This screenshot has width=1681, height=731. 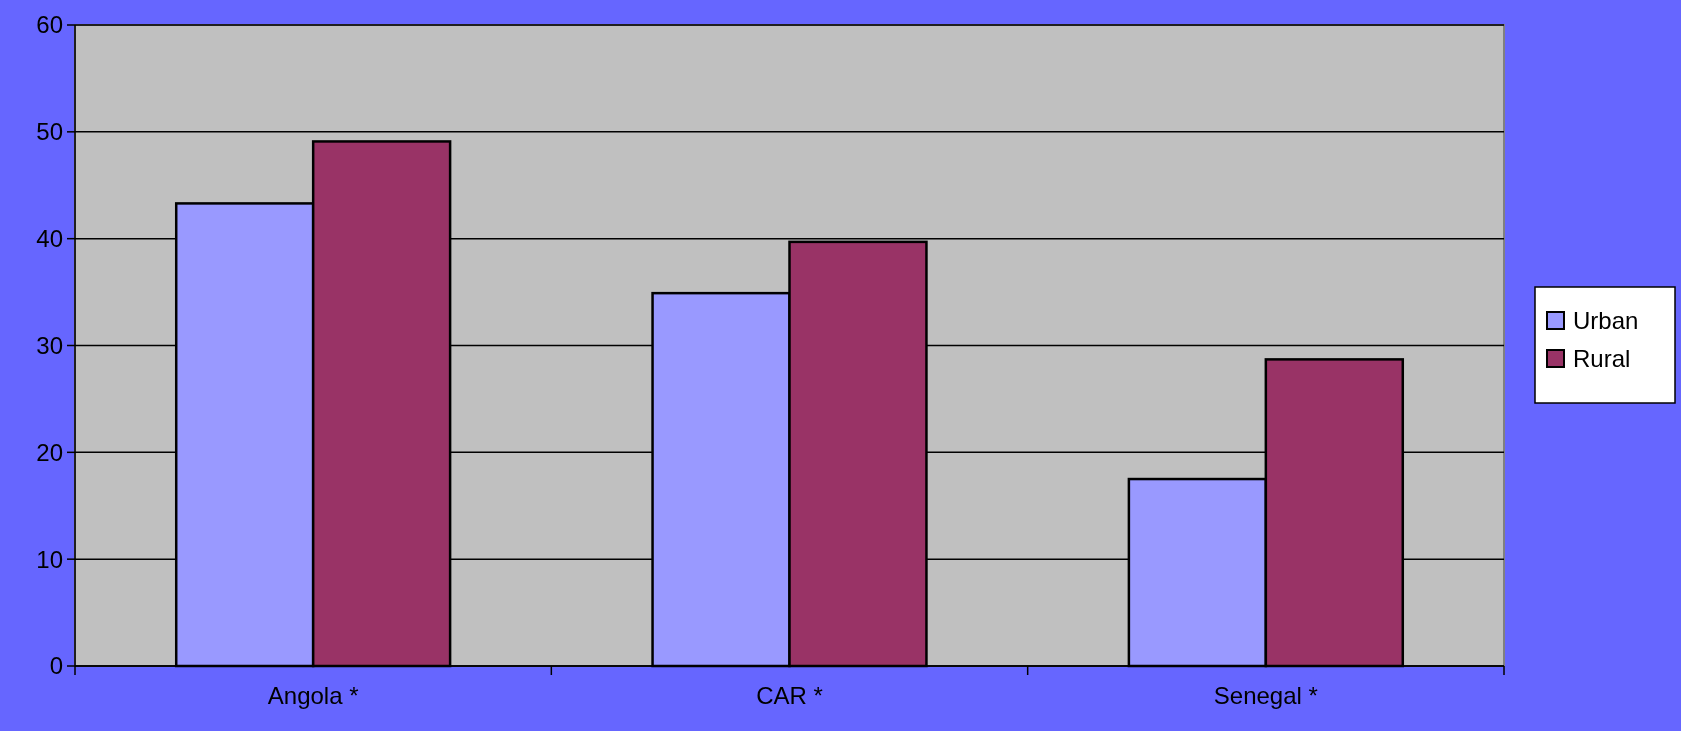 I want to click on y-tick-label: 0, so click(x=56, y=666).